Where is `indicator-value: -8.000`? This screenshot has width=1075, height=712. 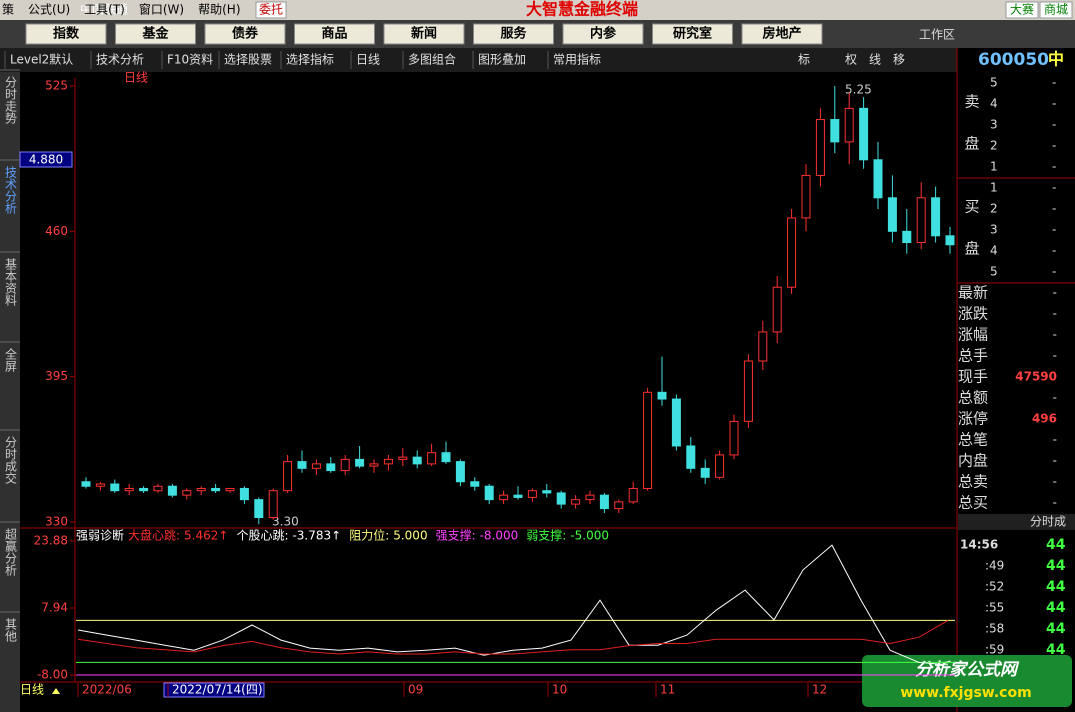 indicator-value: -8.000 is located at coordinates (499, 536).